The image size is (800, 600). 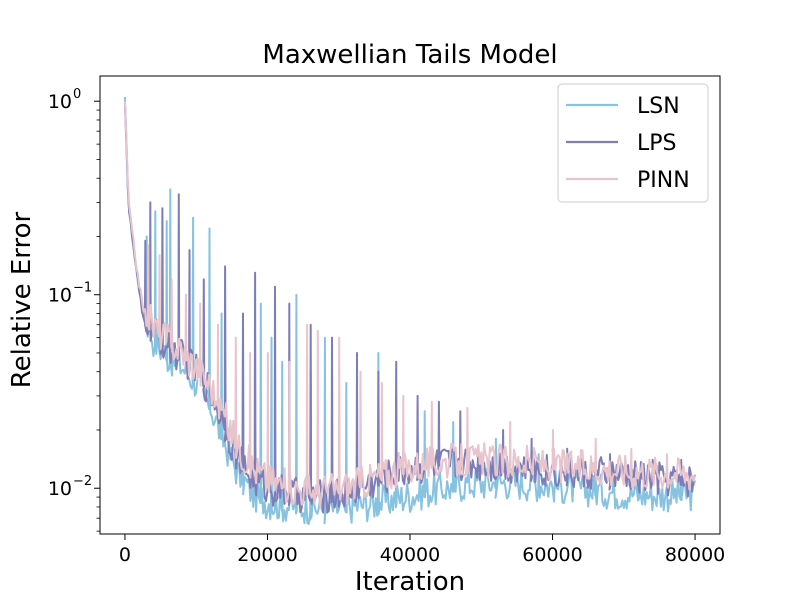 I want to click on x-tick-label: 0, so click(x=125, y=555).